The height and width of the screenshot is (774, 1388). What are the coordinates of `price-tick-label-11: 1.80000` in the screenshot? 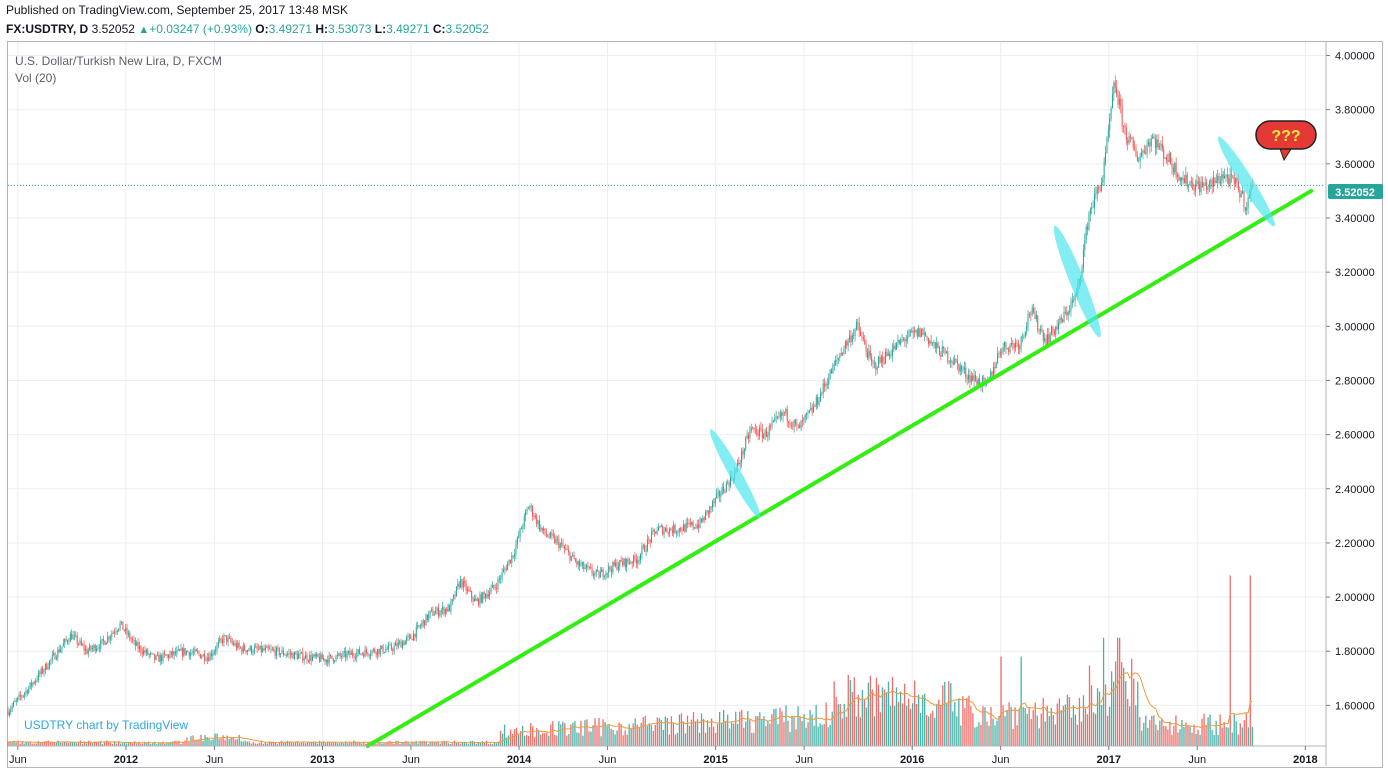 It's located at (1355, 652).